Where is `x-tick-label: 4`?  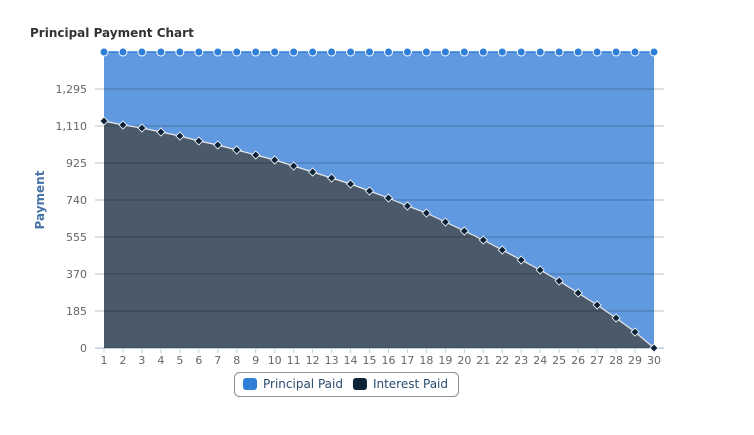
x-tick-label: 4 is located at coordinates (160, 360).